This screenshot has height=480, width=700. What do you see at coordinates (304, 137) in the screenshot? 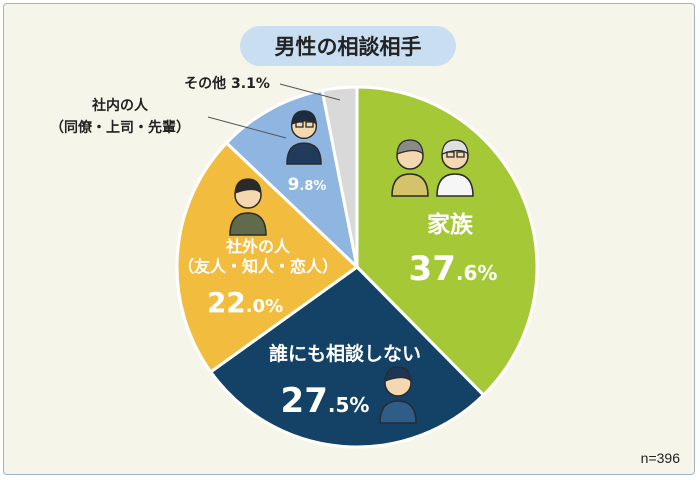
I see `coworker-icon` at bounding box center [304, 137].